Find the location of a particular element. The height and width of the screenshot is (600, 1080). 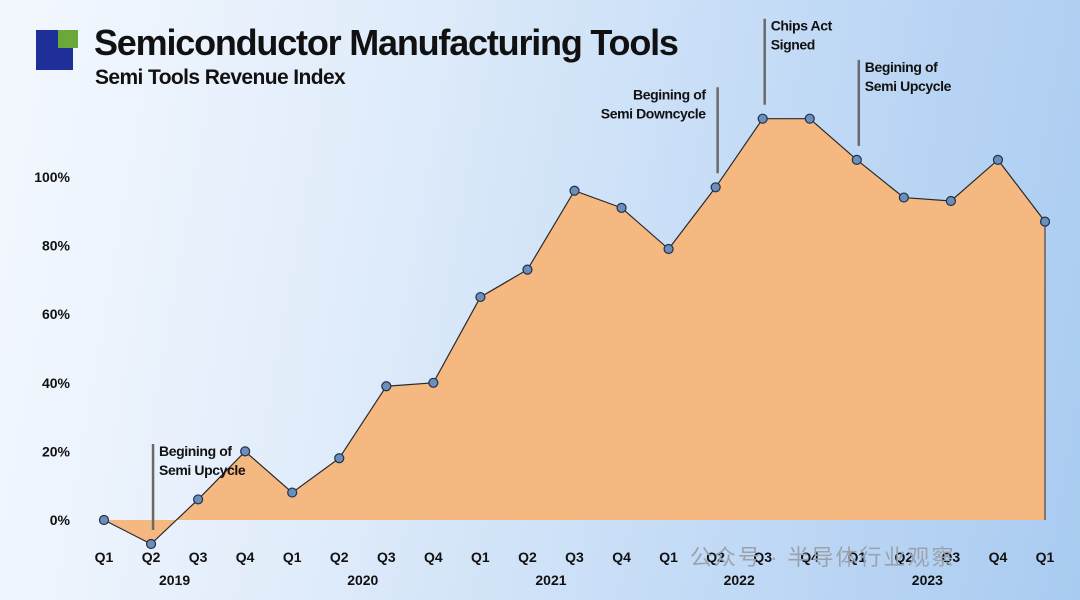

annotation-text: Chips Act is located at coordinates (802, 26).